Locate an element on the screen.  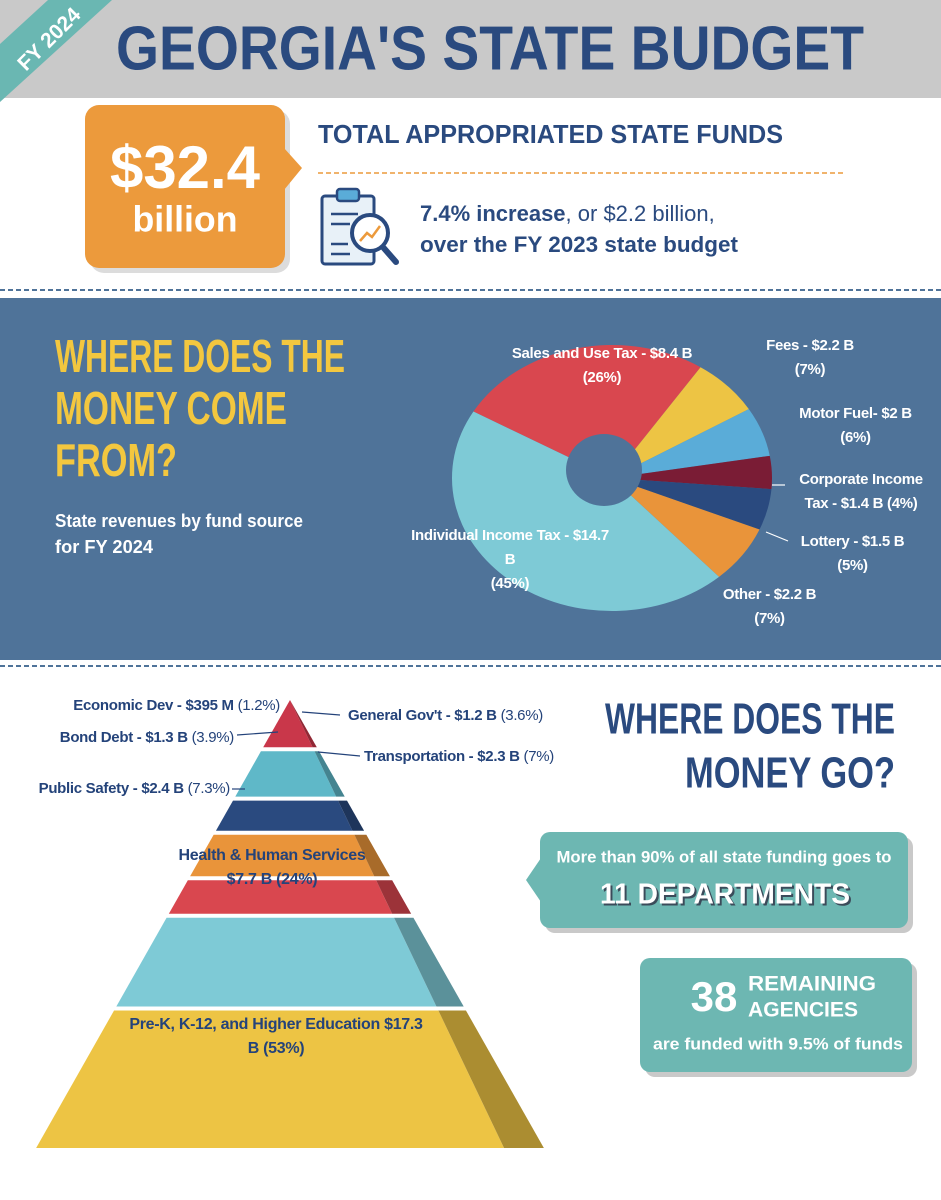
pyramid-label: Transportation - $2.3 B (7%) is located at coordinates (459, 757).